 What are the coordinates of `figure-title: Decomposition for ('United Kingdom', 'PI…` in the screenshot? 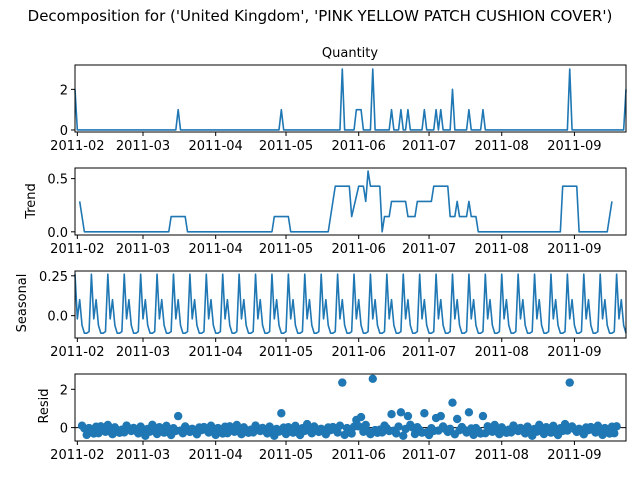 It's located at (320, 16).